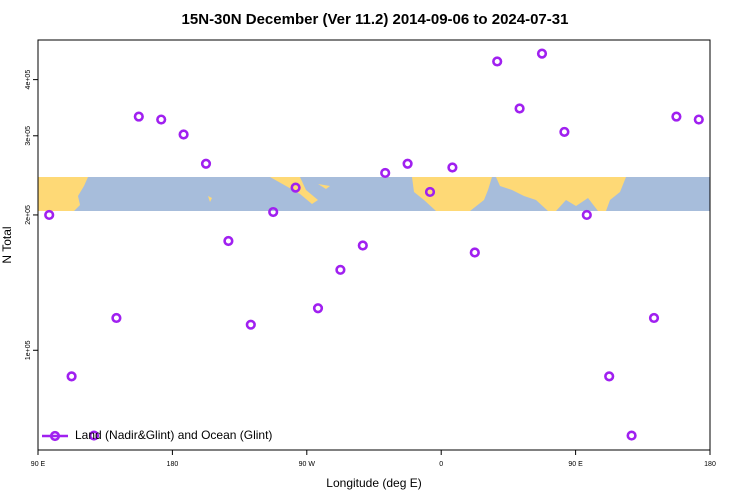 The width and height of the screenshot is (750, 500). I want to click on legend-label: Land (Nadir&Glint) and Ocean (Glint), so click(173, 435).